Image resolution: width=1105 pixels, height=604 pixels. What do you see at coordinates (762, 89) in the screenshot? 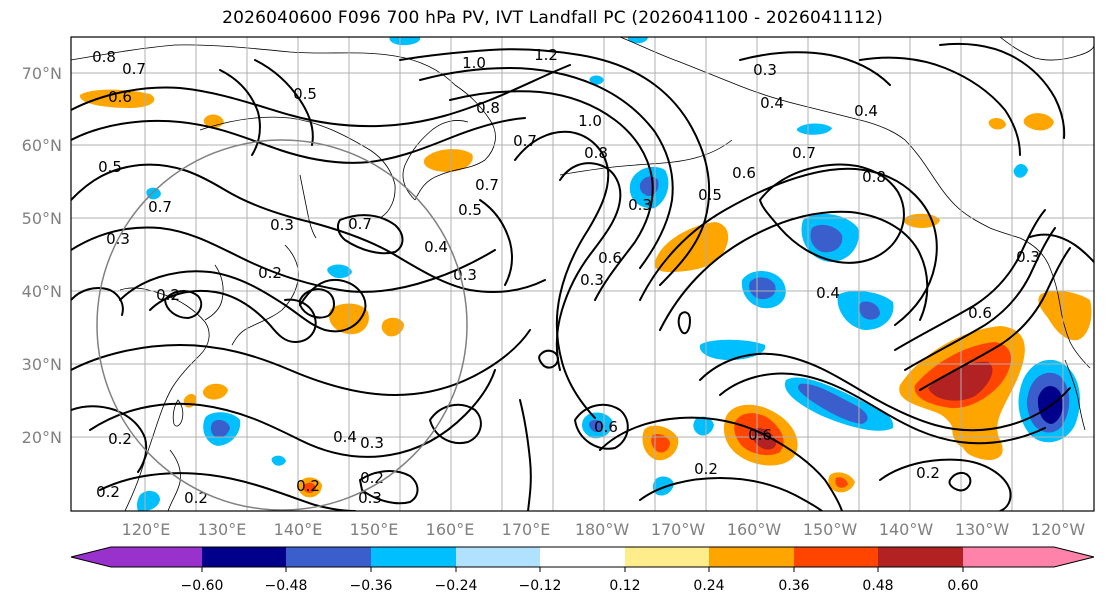
I see `coast-alaska` at bounding box center [762, 89].